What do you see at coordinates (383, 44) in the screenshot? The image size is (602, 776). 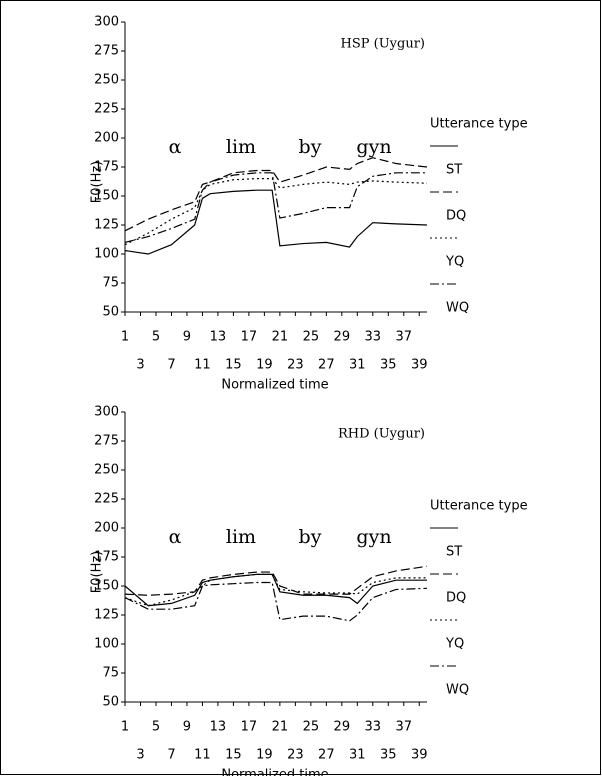 I see `chart-title: HSP (Uygur)` at bounding box center [383, 44].